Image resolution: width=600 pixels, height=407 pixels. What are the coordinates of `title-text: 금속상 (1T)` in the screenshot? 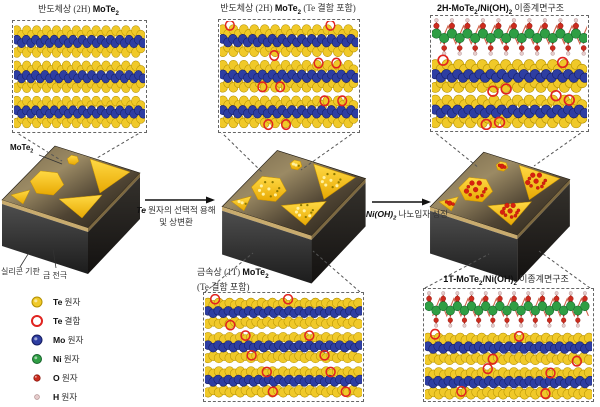 It's located at (220, 272).